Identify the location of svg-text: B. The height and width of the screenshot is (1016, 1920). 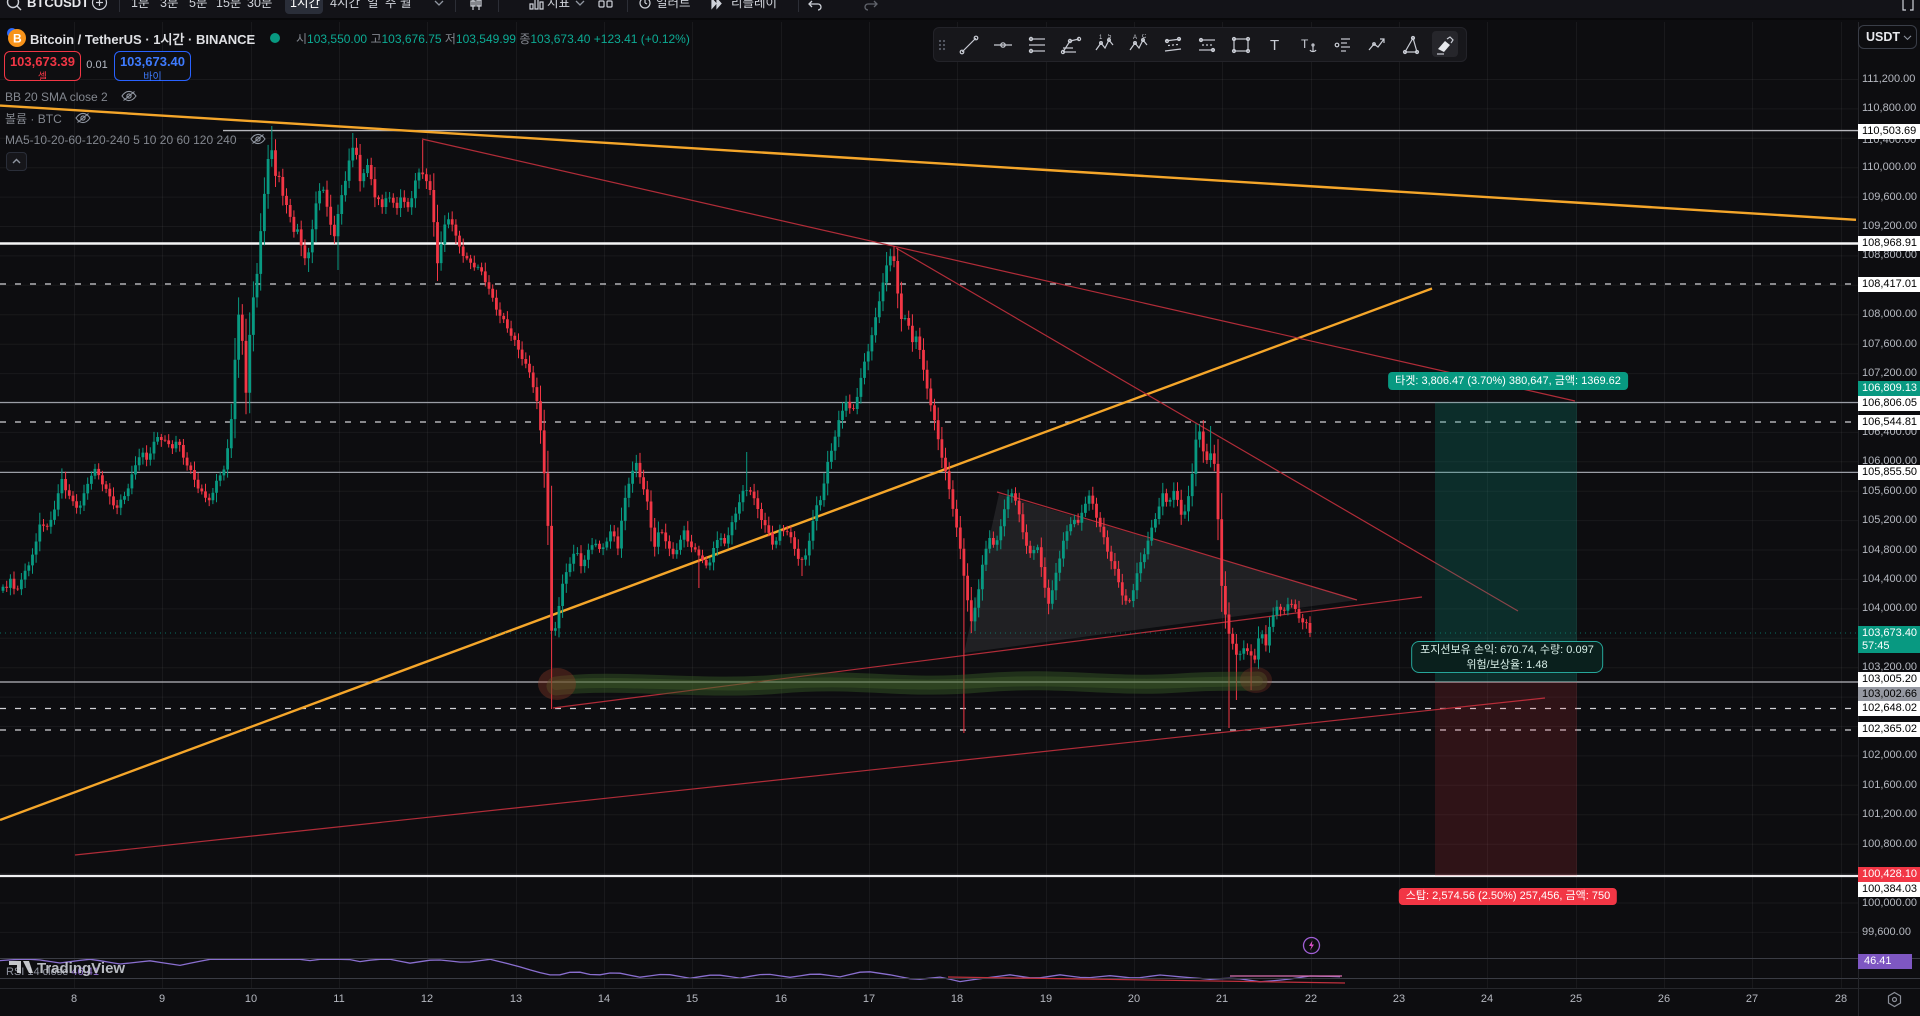
(17, 39).